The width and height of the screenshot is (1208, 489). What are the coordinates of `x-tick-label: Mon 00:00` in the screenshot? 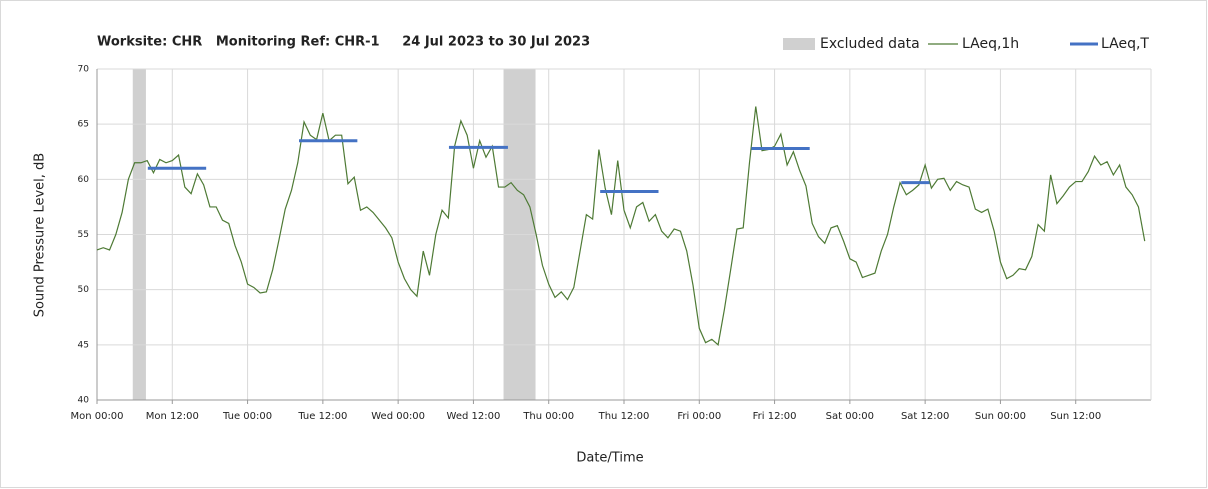 It's located at (96, 416).